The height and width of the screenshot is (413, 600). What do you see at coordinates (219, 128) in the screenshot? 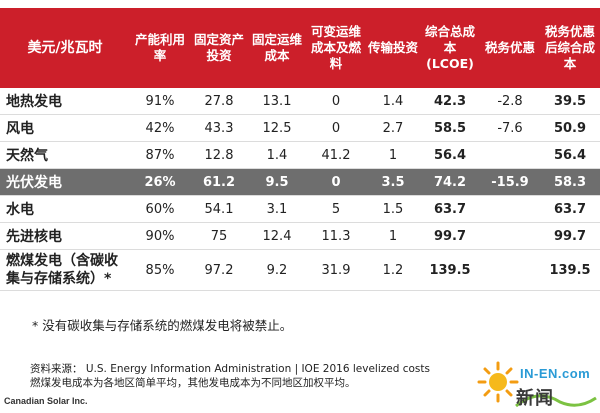
I see `cell-value: 43.3` at bounding box center [219, 128].